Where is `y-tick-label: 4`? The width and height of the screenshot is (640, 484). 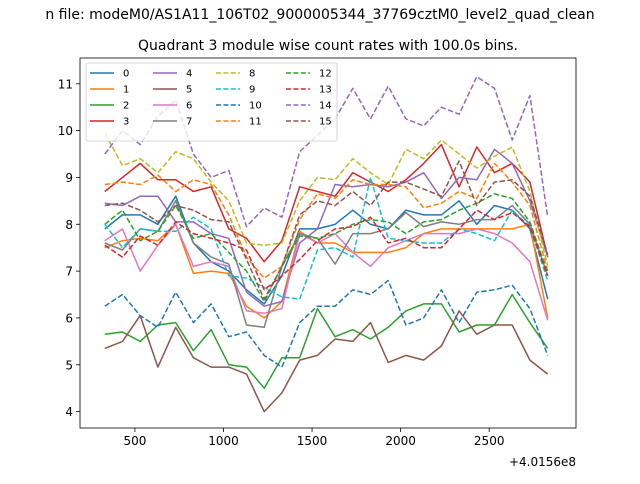 y-tick-label: 4 is located at coordinates (69, 412).